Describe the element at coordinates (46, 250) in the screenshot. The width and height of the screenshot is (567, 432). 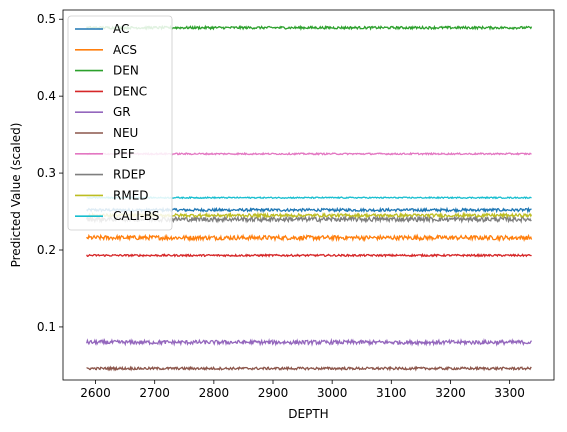
I see `y-tick-label: 0.2` at that location.